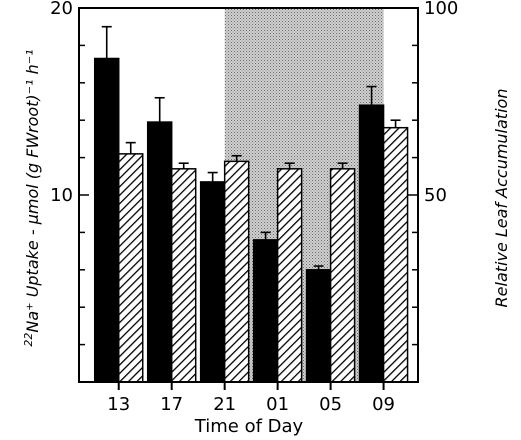  I want to click on x-tick-label-21: 21, so click(224, 404).